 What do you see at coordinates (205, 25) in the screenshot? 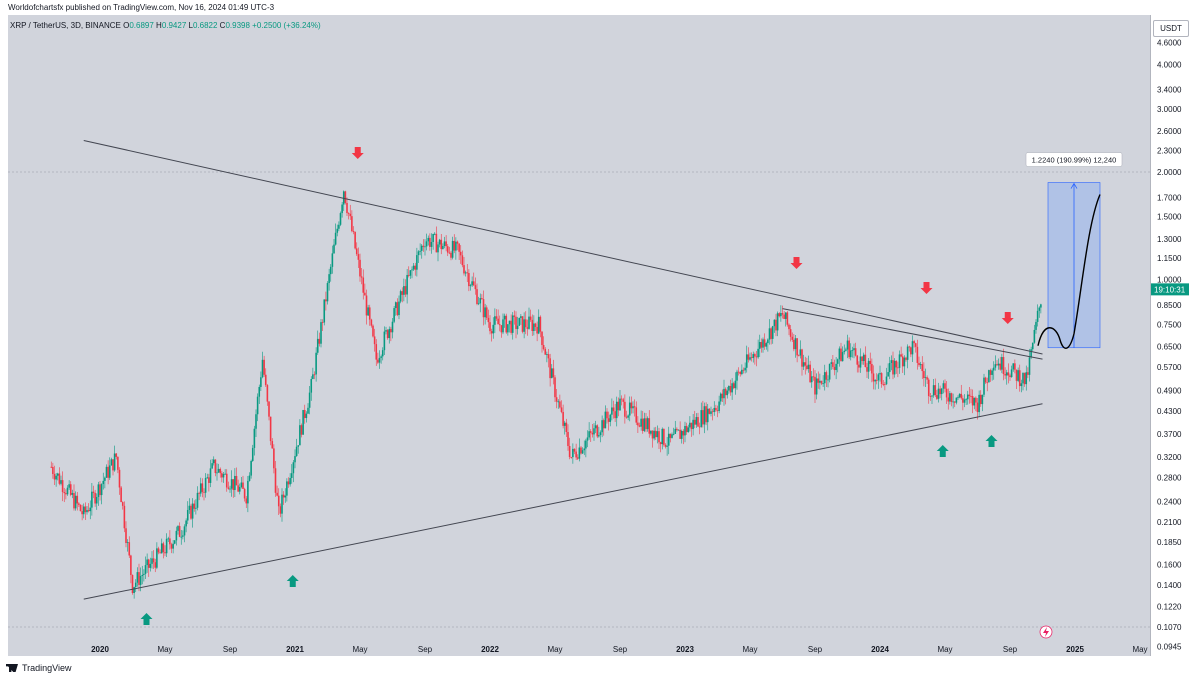
I see `low-value: 0.6822` at bounding box center [205, 25].